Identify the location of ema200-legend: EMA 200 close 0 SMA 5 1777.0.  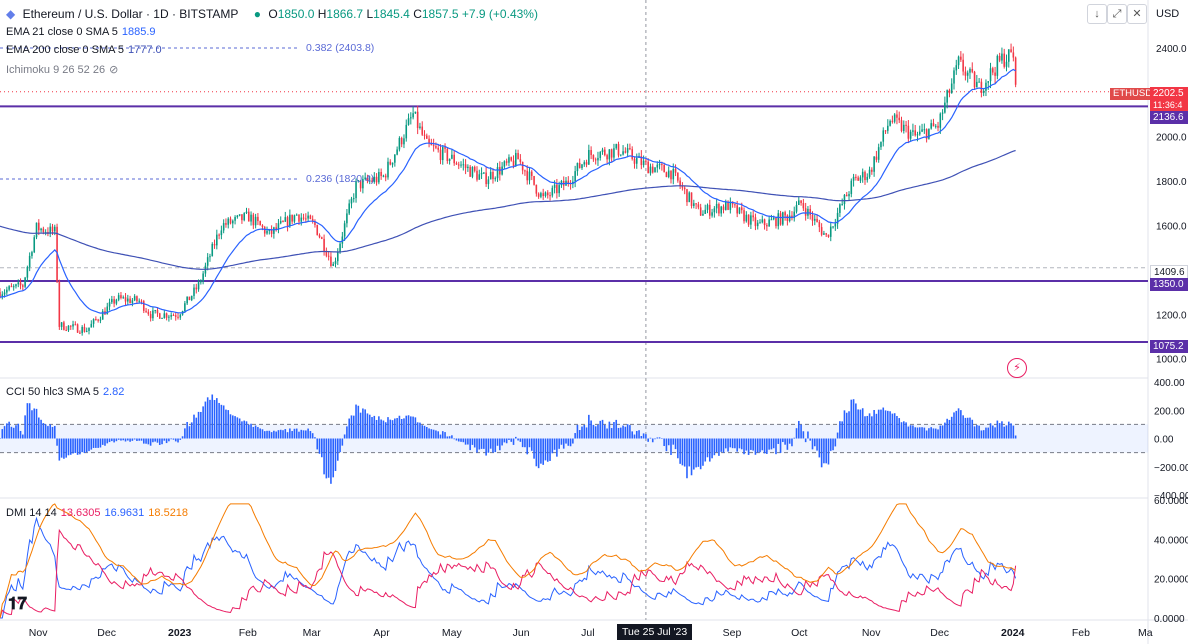
(84, 50).